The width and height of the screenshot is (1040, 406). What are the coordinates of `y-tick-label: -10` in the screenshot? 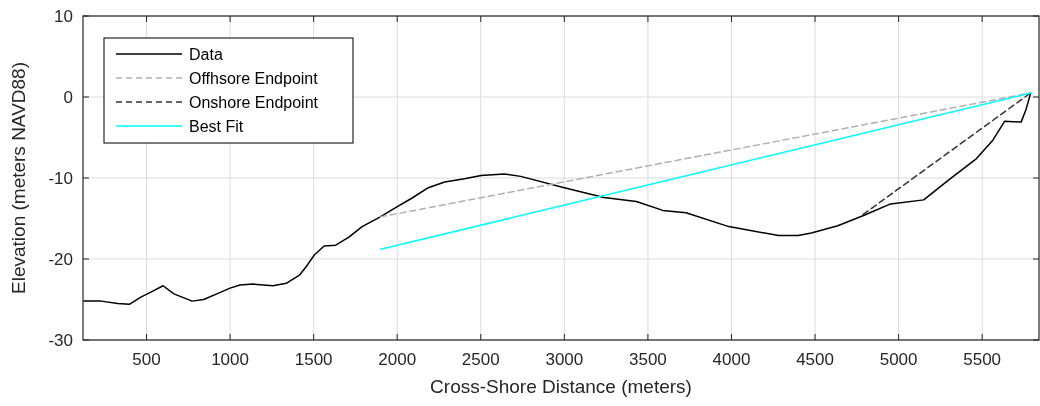 It's located at (60, 178).